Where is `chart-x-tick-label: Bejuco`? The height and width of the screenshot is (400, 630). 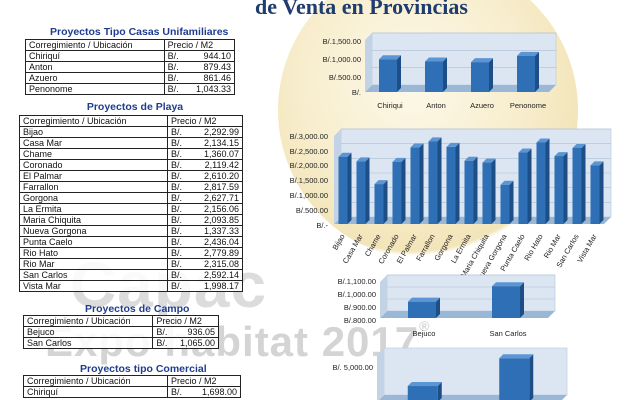 chart-x-tick-label: Bejuco is located at coordinates (424, 333).